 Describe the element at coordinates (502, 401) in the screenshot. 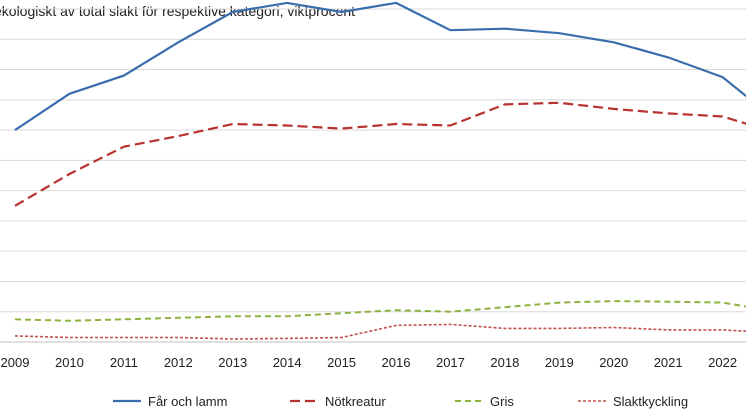

I see `legend-label: Gris` at that location.